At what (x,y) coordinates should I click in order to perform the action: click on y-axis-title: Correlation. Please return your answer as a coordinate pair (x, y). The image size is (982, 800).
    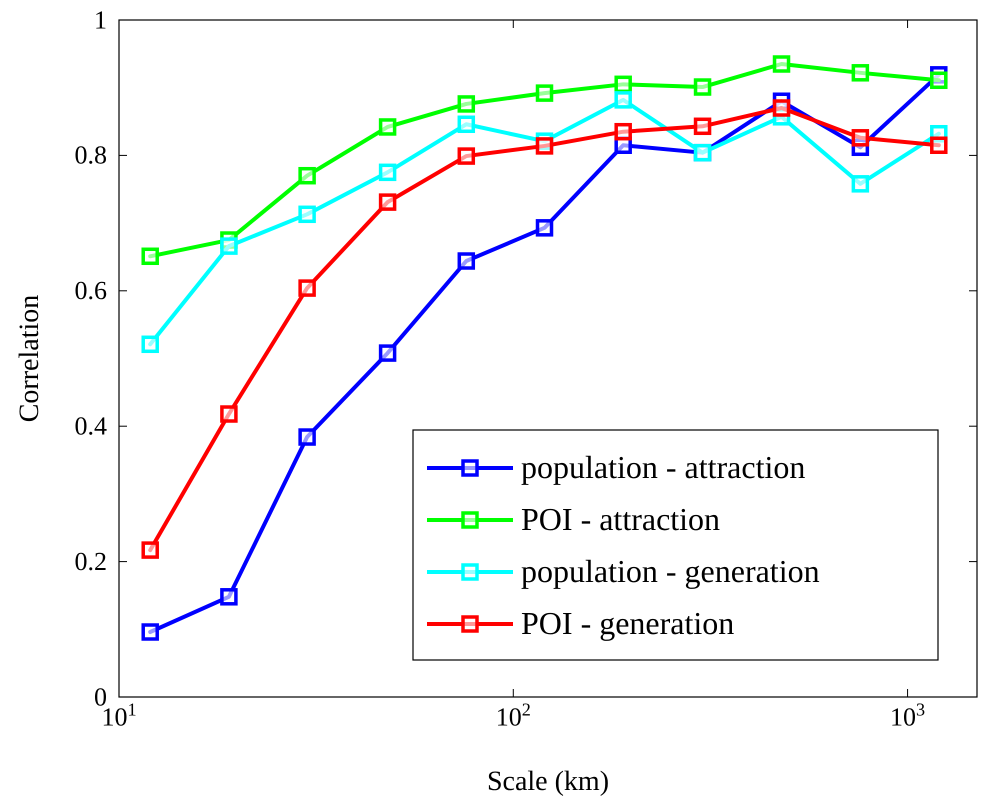
    Looking at the image, I should click on (29, 358).